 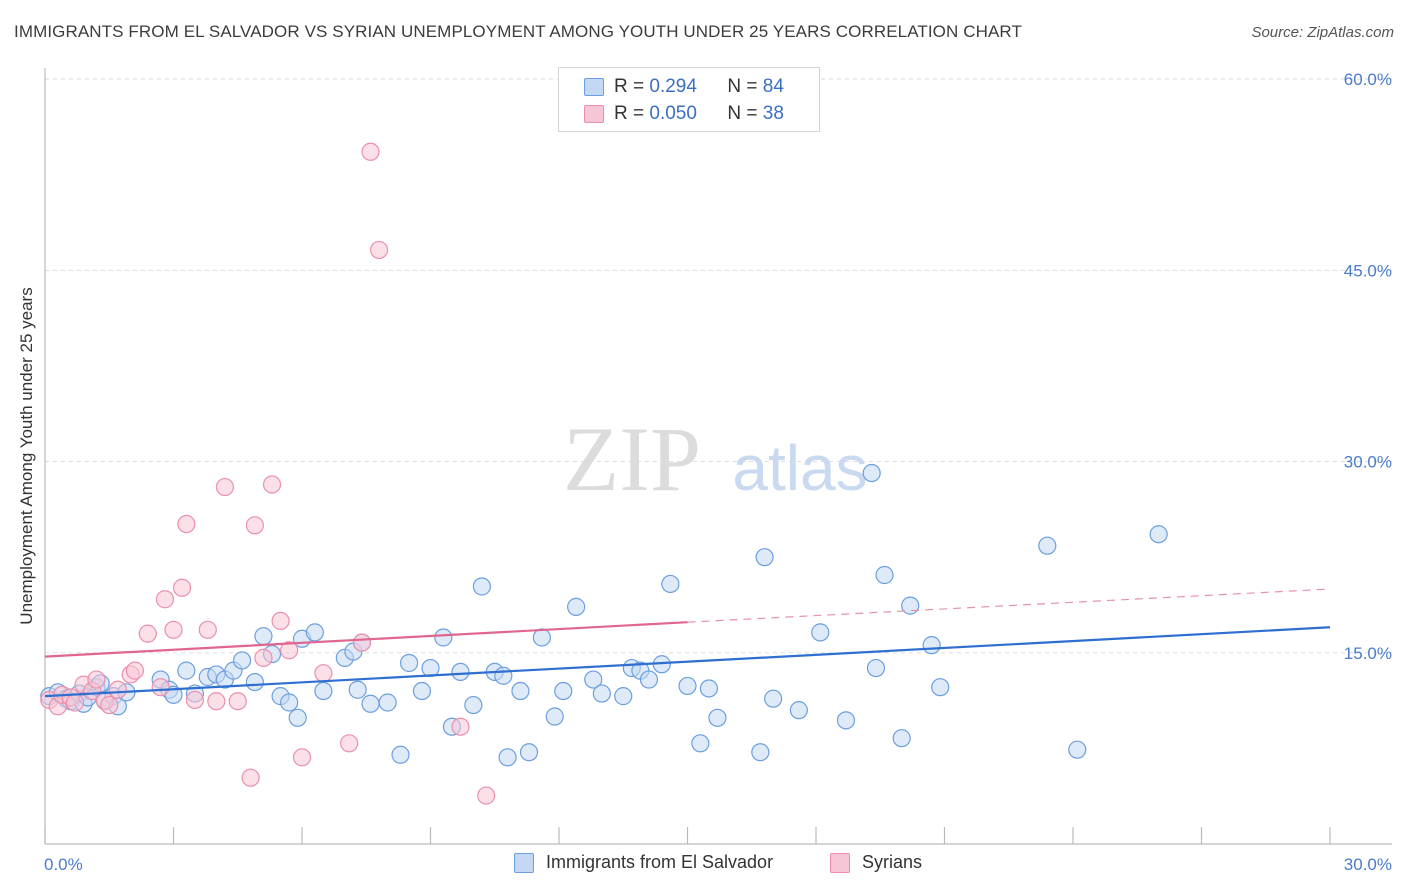 I want to click on legend-row-syrians: R = 0.050 N = 38, so click(x=684, y=114).